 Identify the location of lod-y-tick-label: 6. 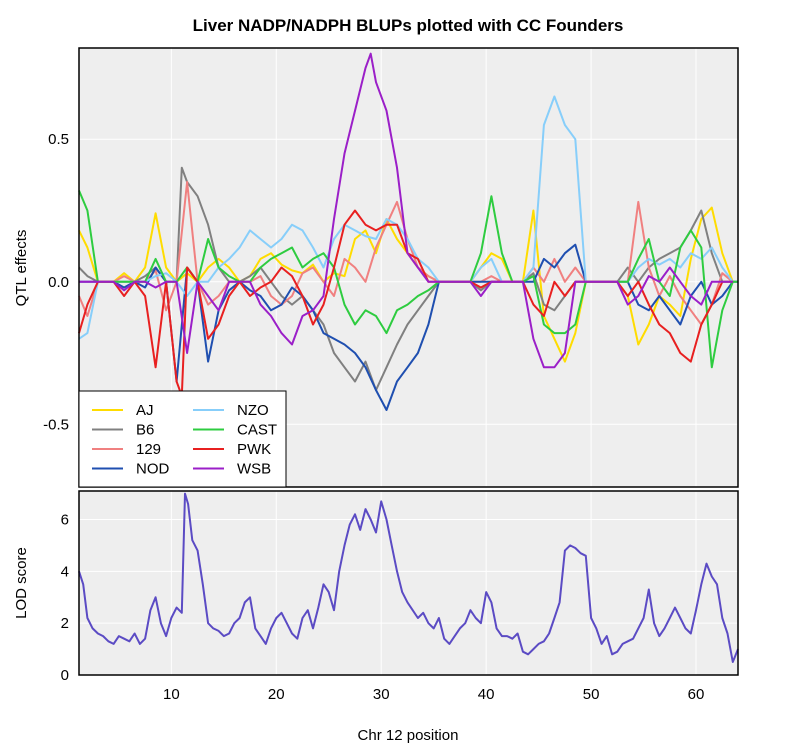
(65, 520).